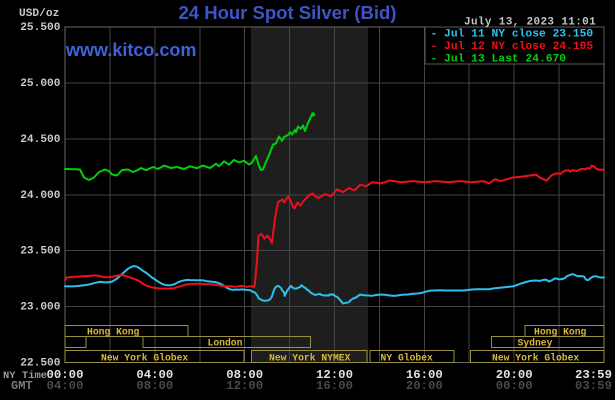  What do you see at coordinates (40, 84) in the screenshot?
I see `svg-text: 25.000` at bounding box center [40, 84].